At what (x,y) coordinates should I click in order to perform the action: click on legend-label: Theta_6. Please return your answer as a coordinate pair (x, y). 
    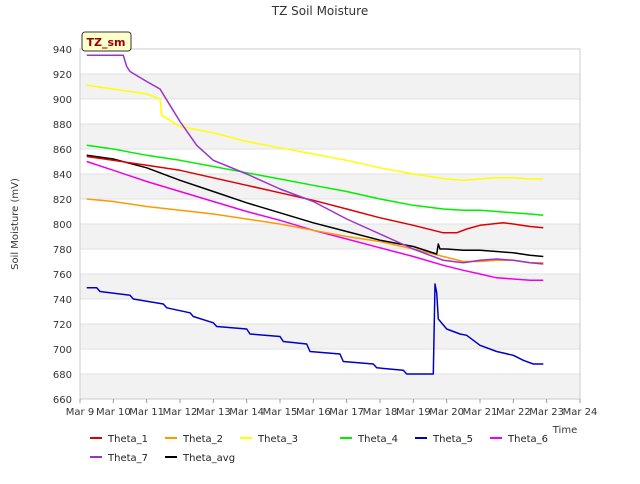
    Looking at the image, I should click on (527, 439).